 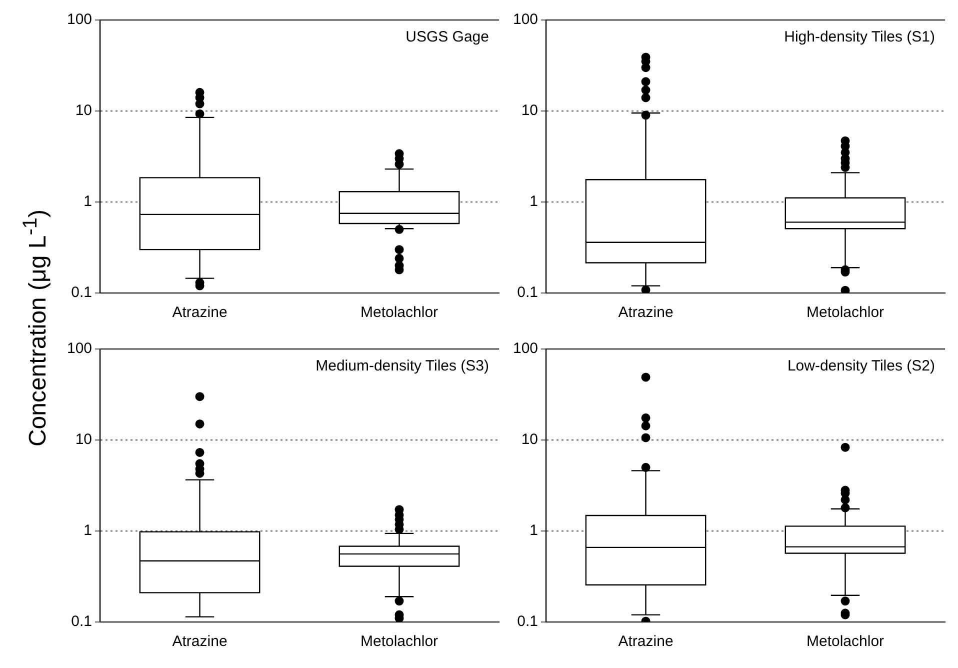 What do you see at coordinates (402, 366) in the screenshot?
I see `text: Medium-density Tiles (S3)` at bounding box center [402, 366].